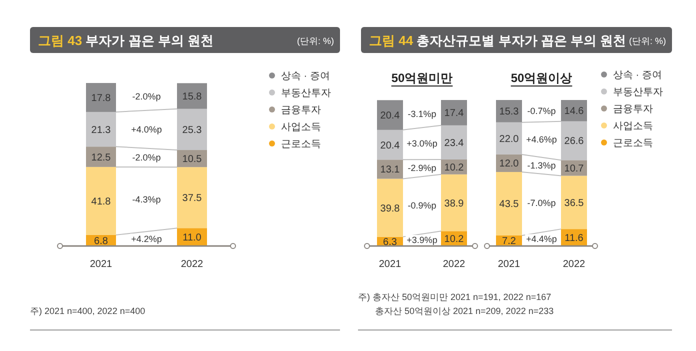 The height and width of the screenshot is (351, 696). What do you see at coordinates (422, 78) in the screenshot?
I see `chart-title: 50억원미만` at bounding box center [422, 78].